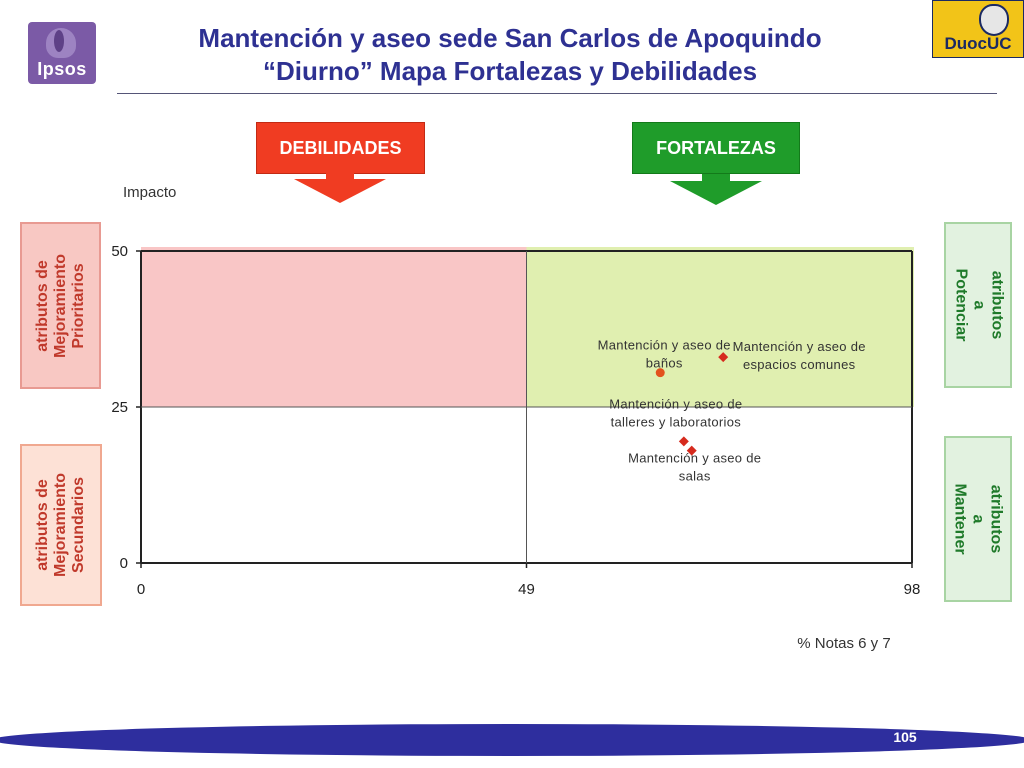 The image size is (1024, 768). What do you see at coordinates (799, 355) in the screenshot?
I see `point-label: Mantención y aseo de espacios comunes` at bounding box center [799, 355].